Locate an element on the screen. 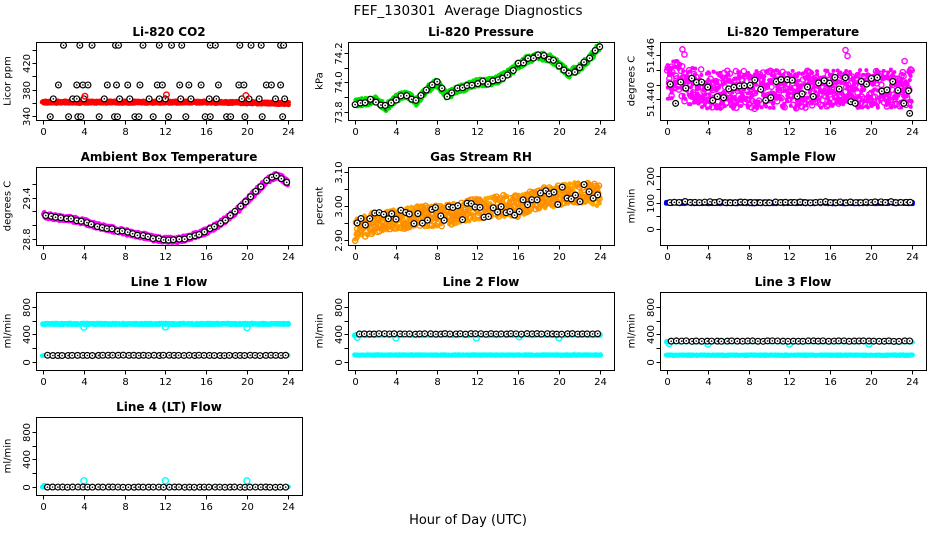 The height and width of the screenshot is (540, 936). plot-canvas-line2-flow is located at coordinates (468, 332).